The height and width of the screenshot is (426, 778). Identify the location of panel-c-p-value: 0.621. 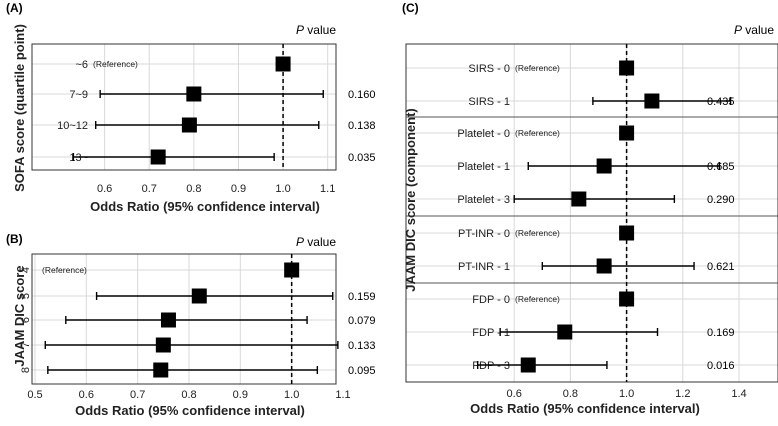
(721, 267).